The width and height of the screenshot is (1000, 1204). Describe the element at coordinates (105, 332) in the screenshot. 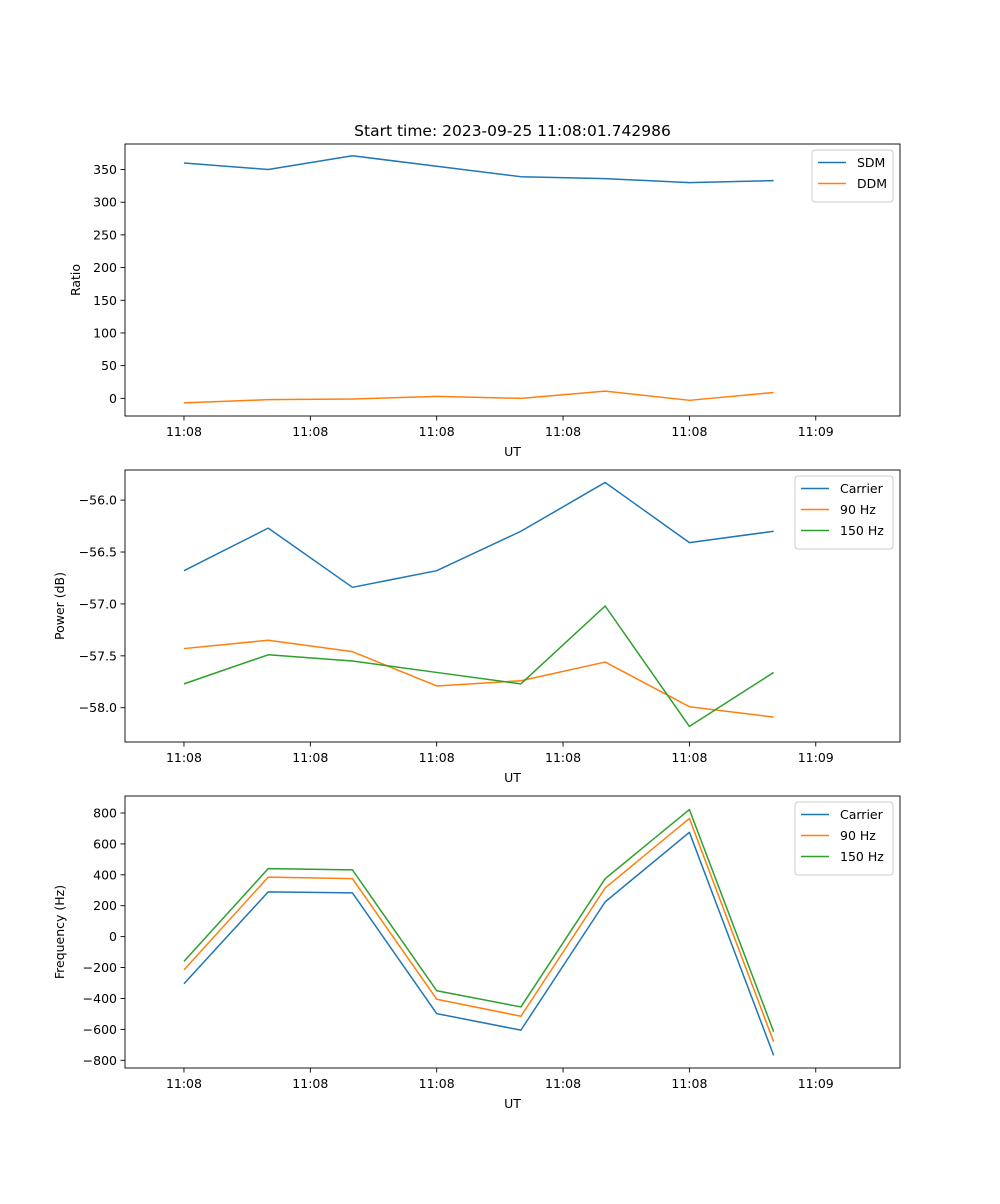

I see `y-tick-label: 100` at that location.